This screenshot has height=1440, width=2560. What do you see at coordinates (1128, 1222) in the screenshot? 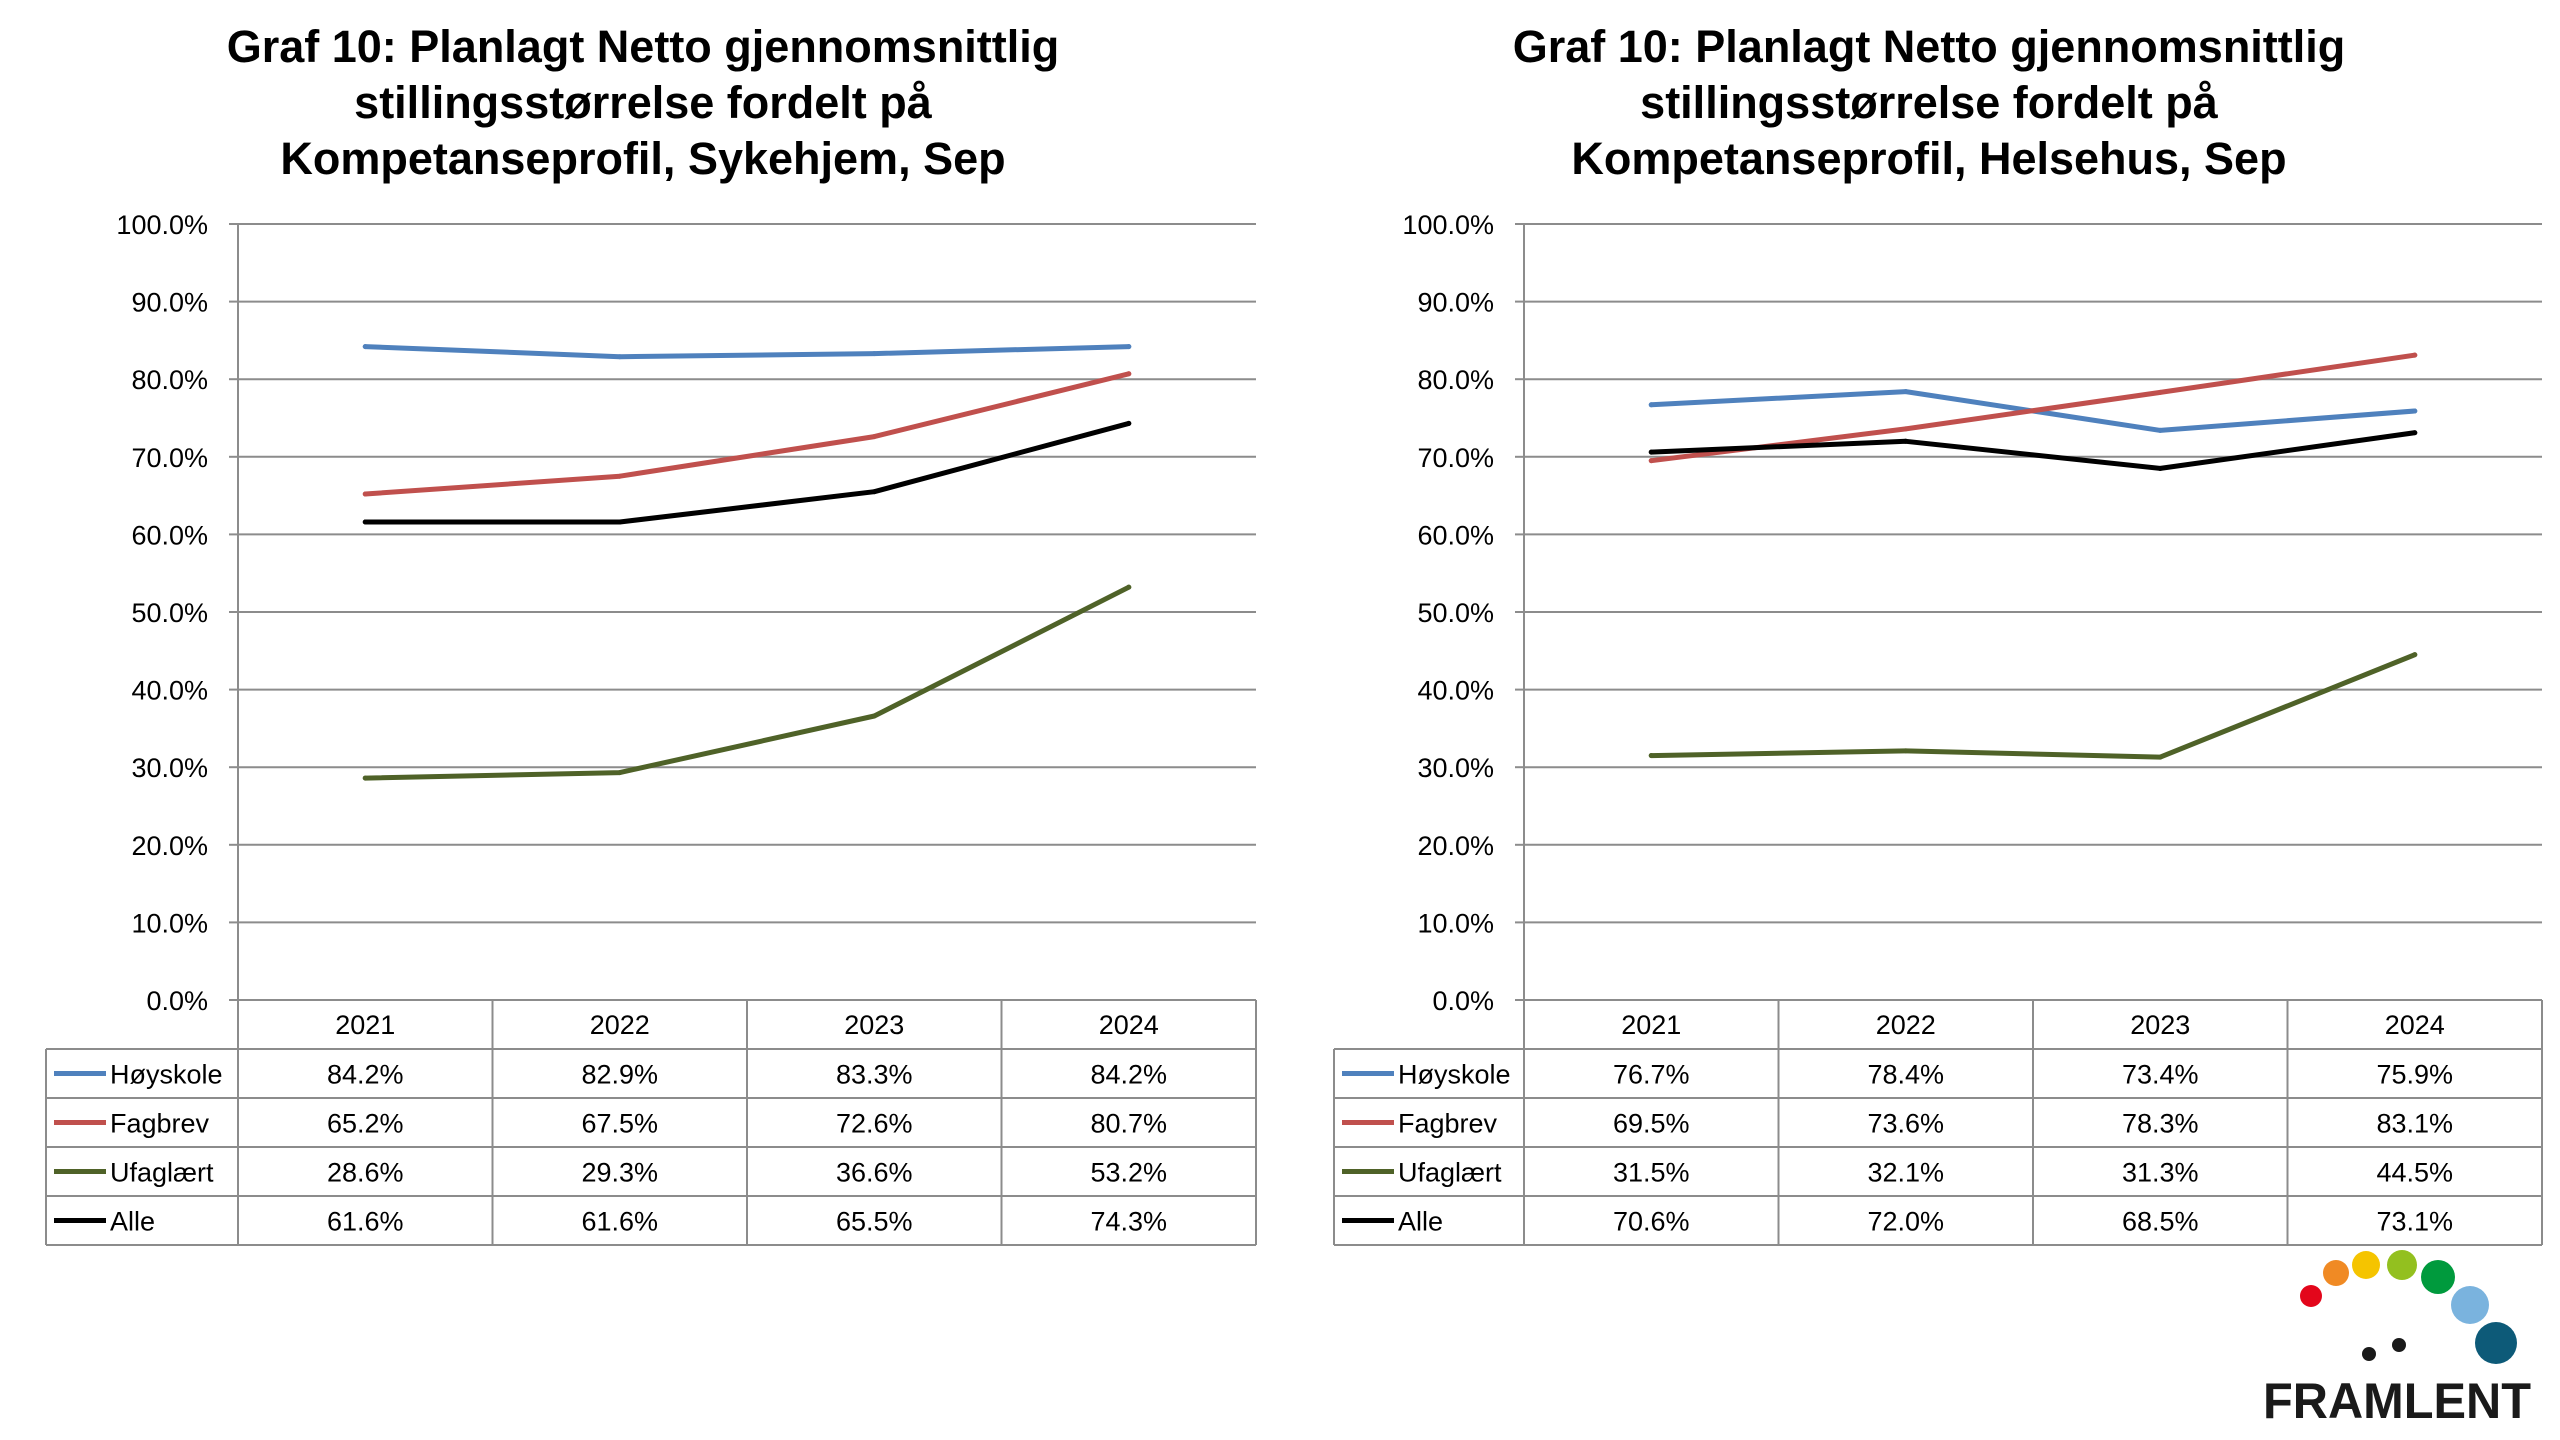
I see `data-value-cell: 74.3%` at bounding box center [1128, 1222].